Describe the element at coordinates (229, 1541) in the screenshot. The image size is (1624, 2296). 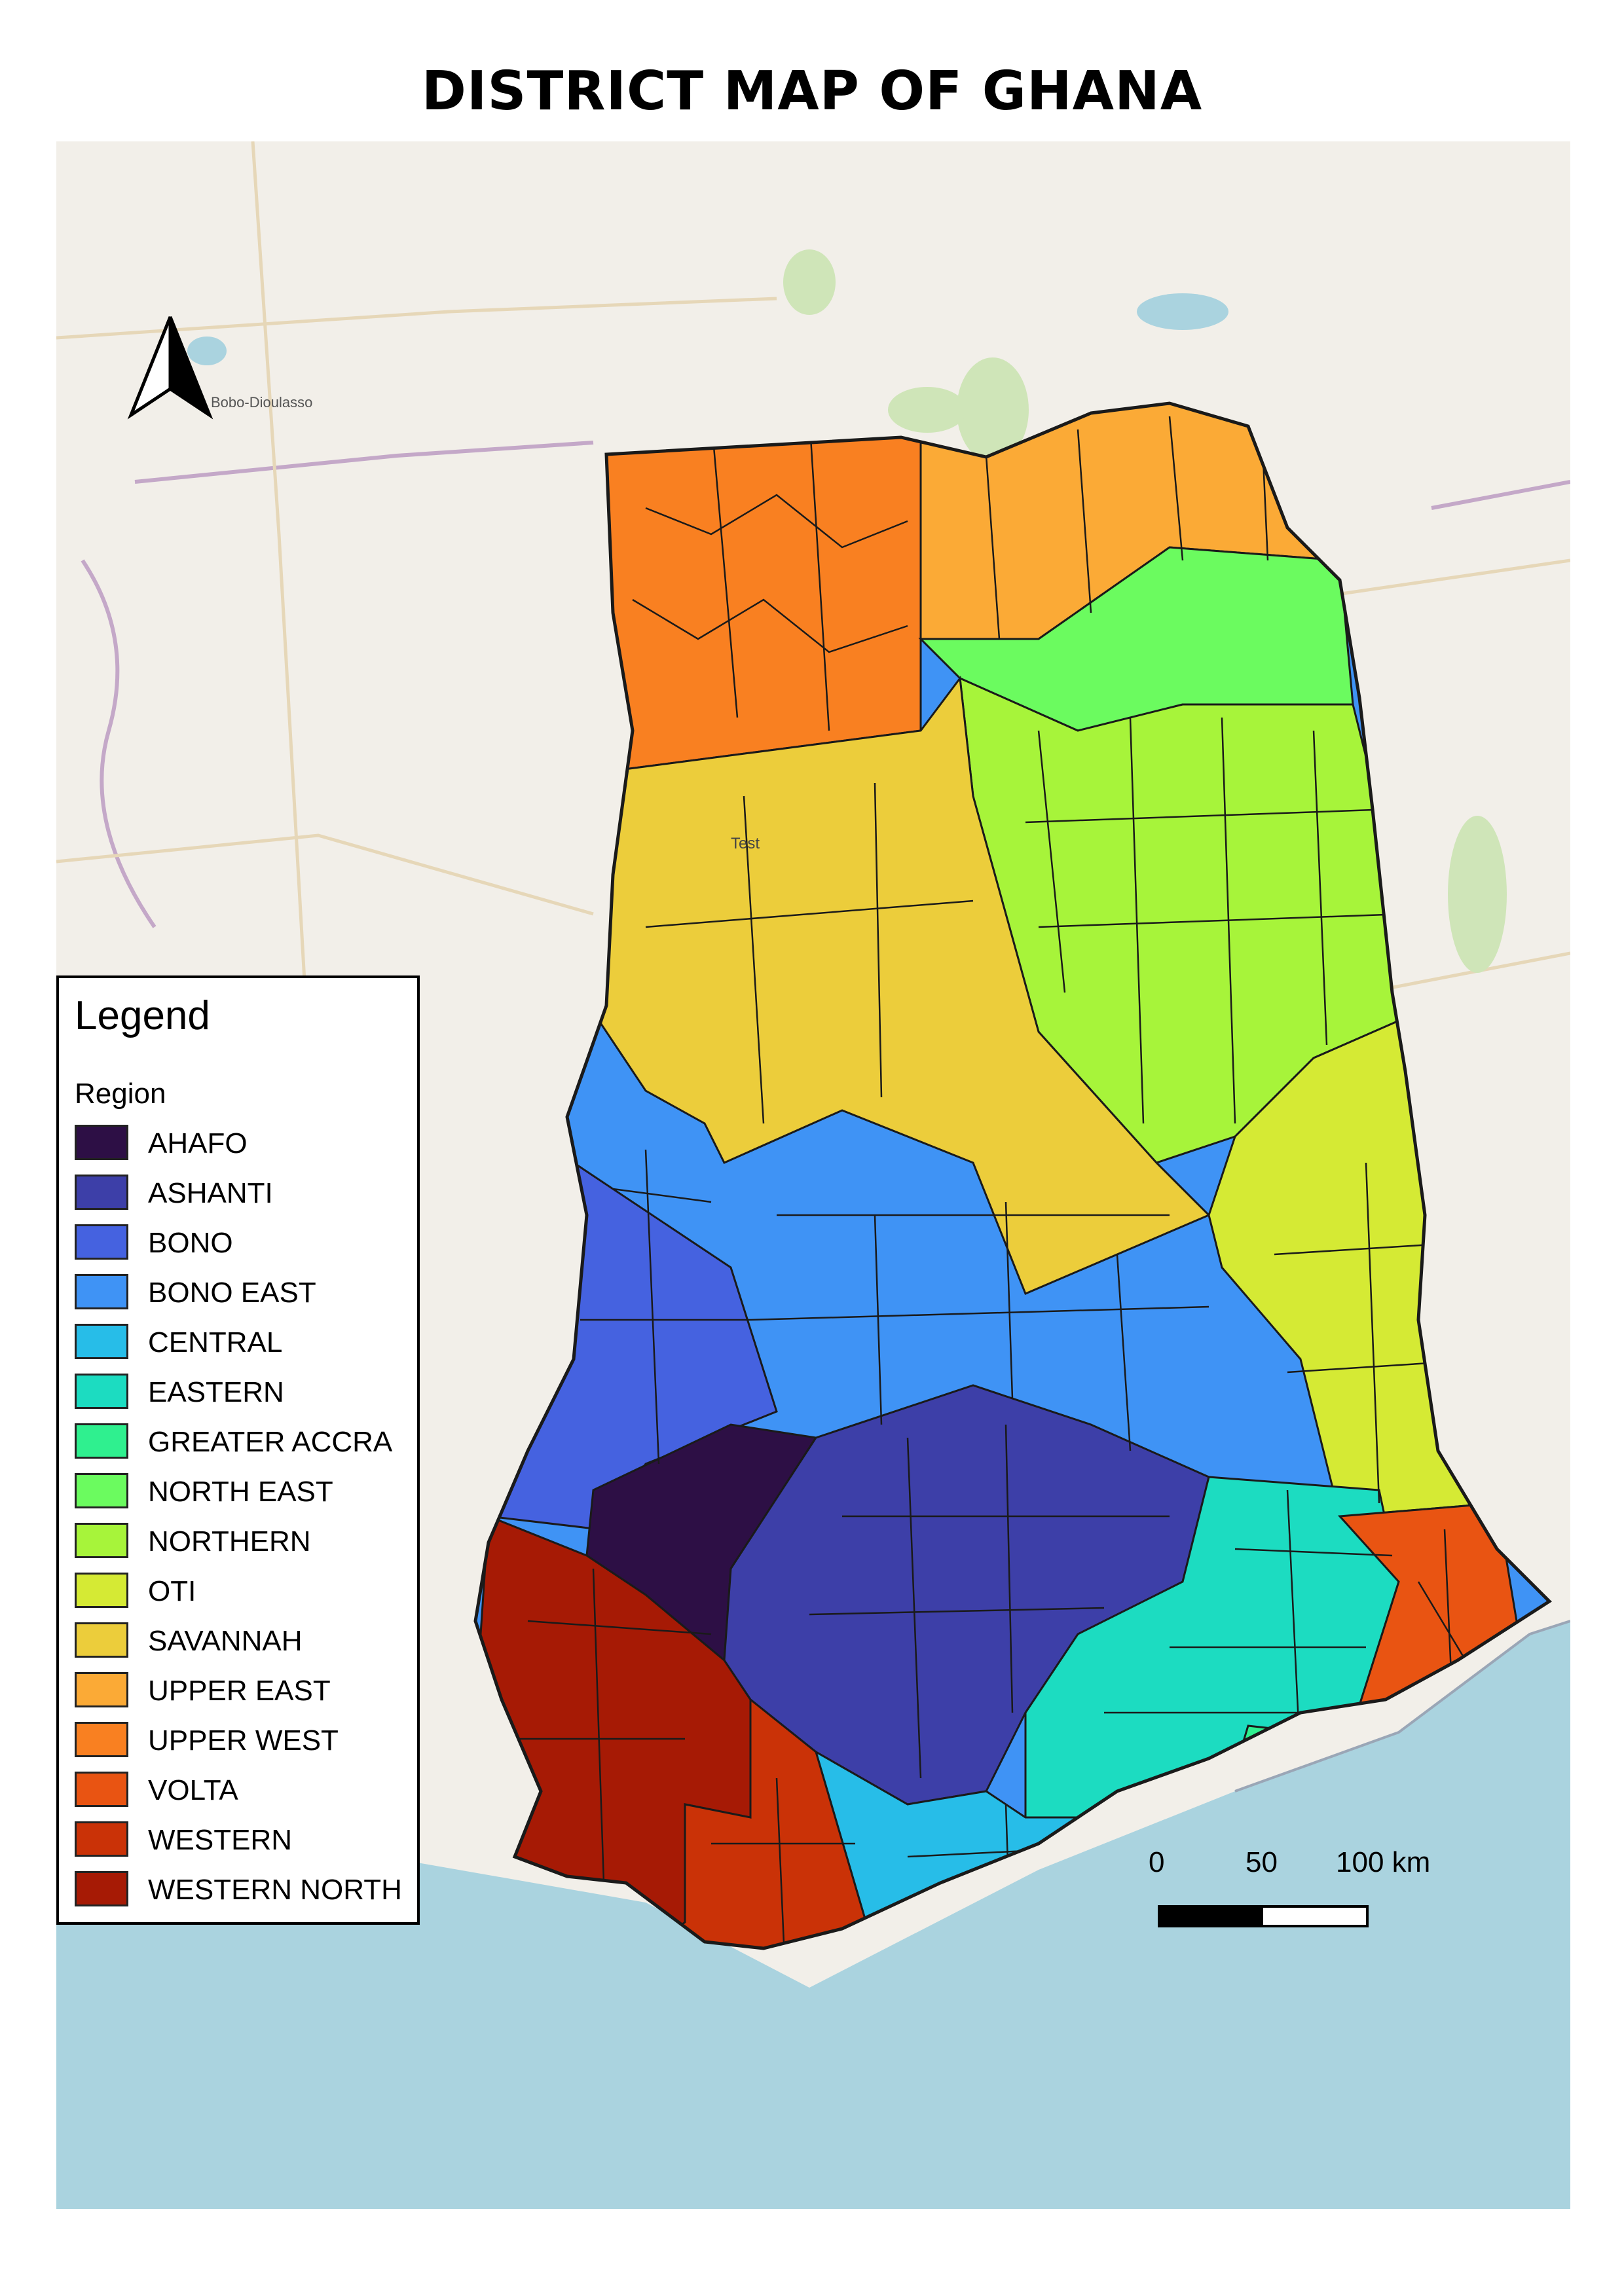
I see `legend-label: NORTHERN` at that location.